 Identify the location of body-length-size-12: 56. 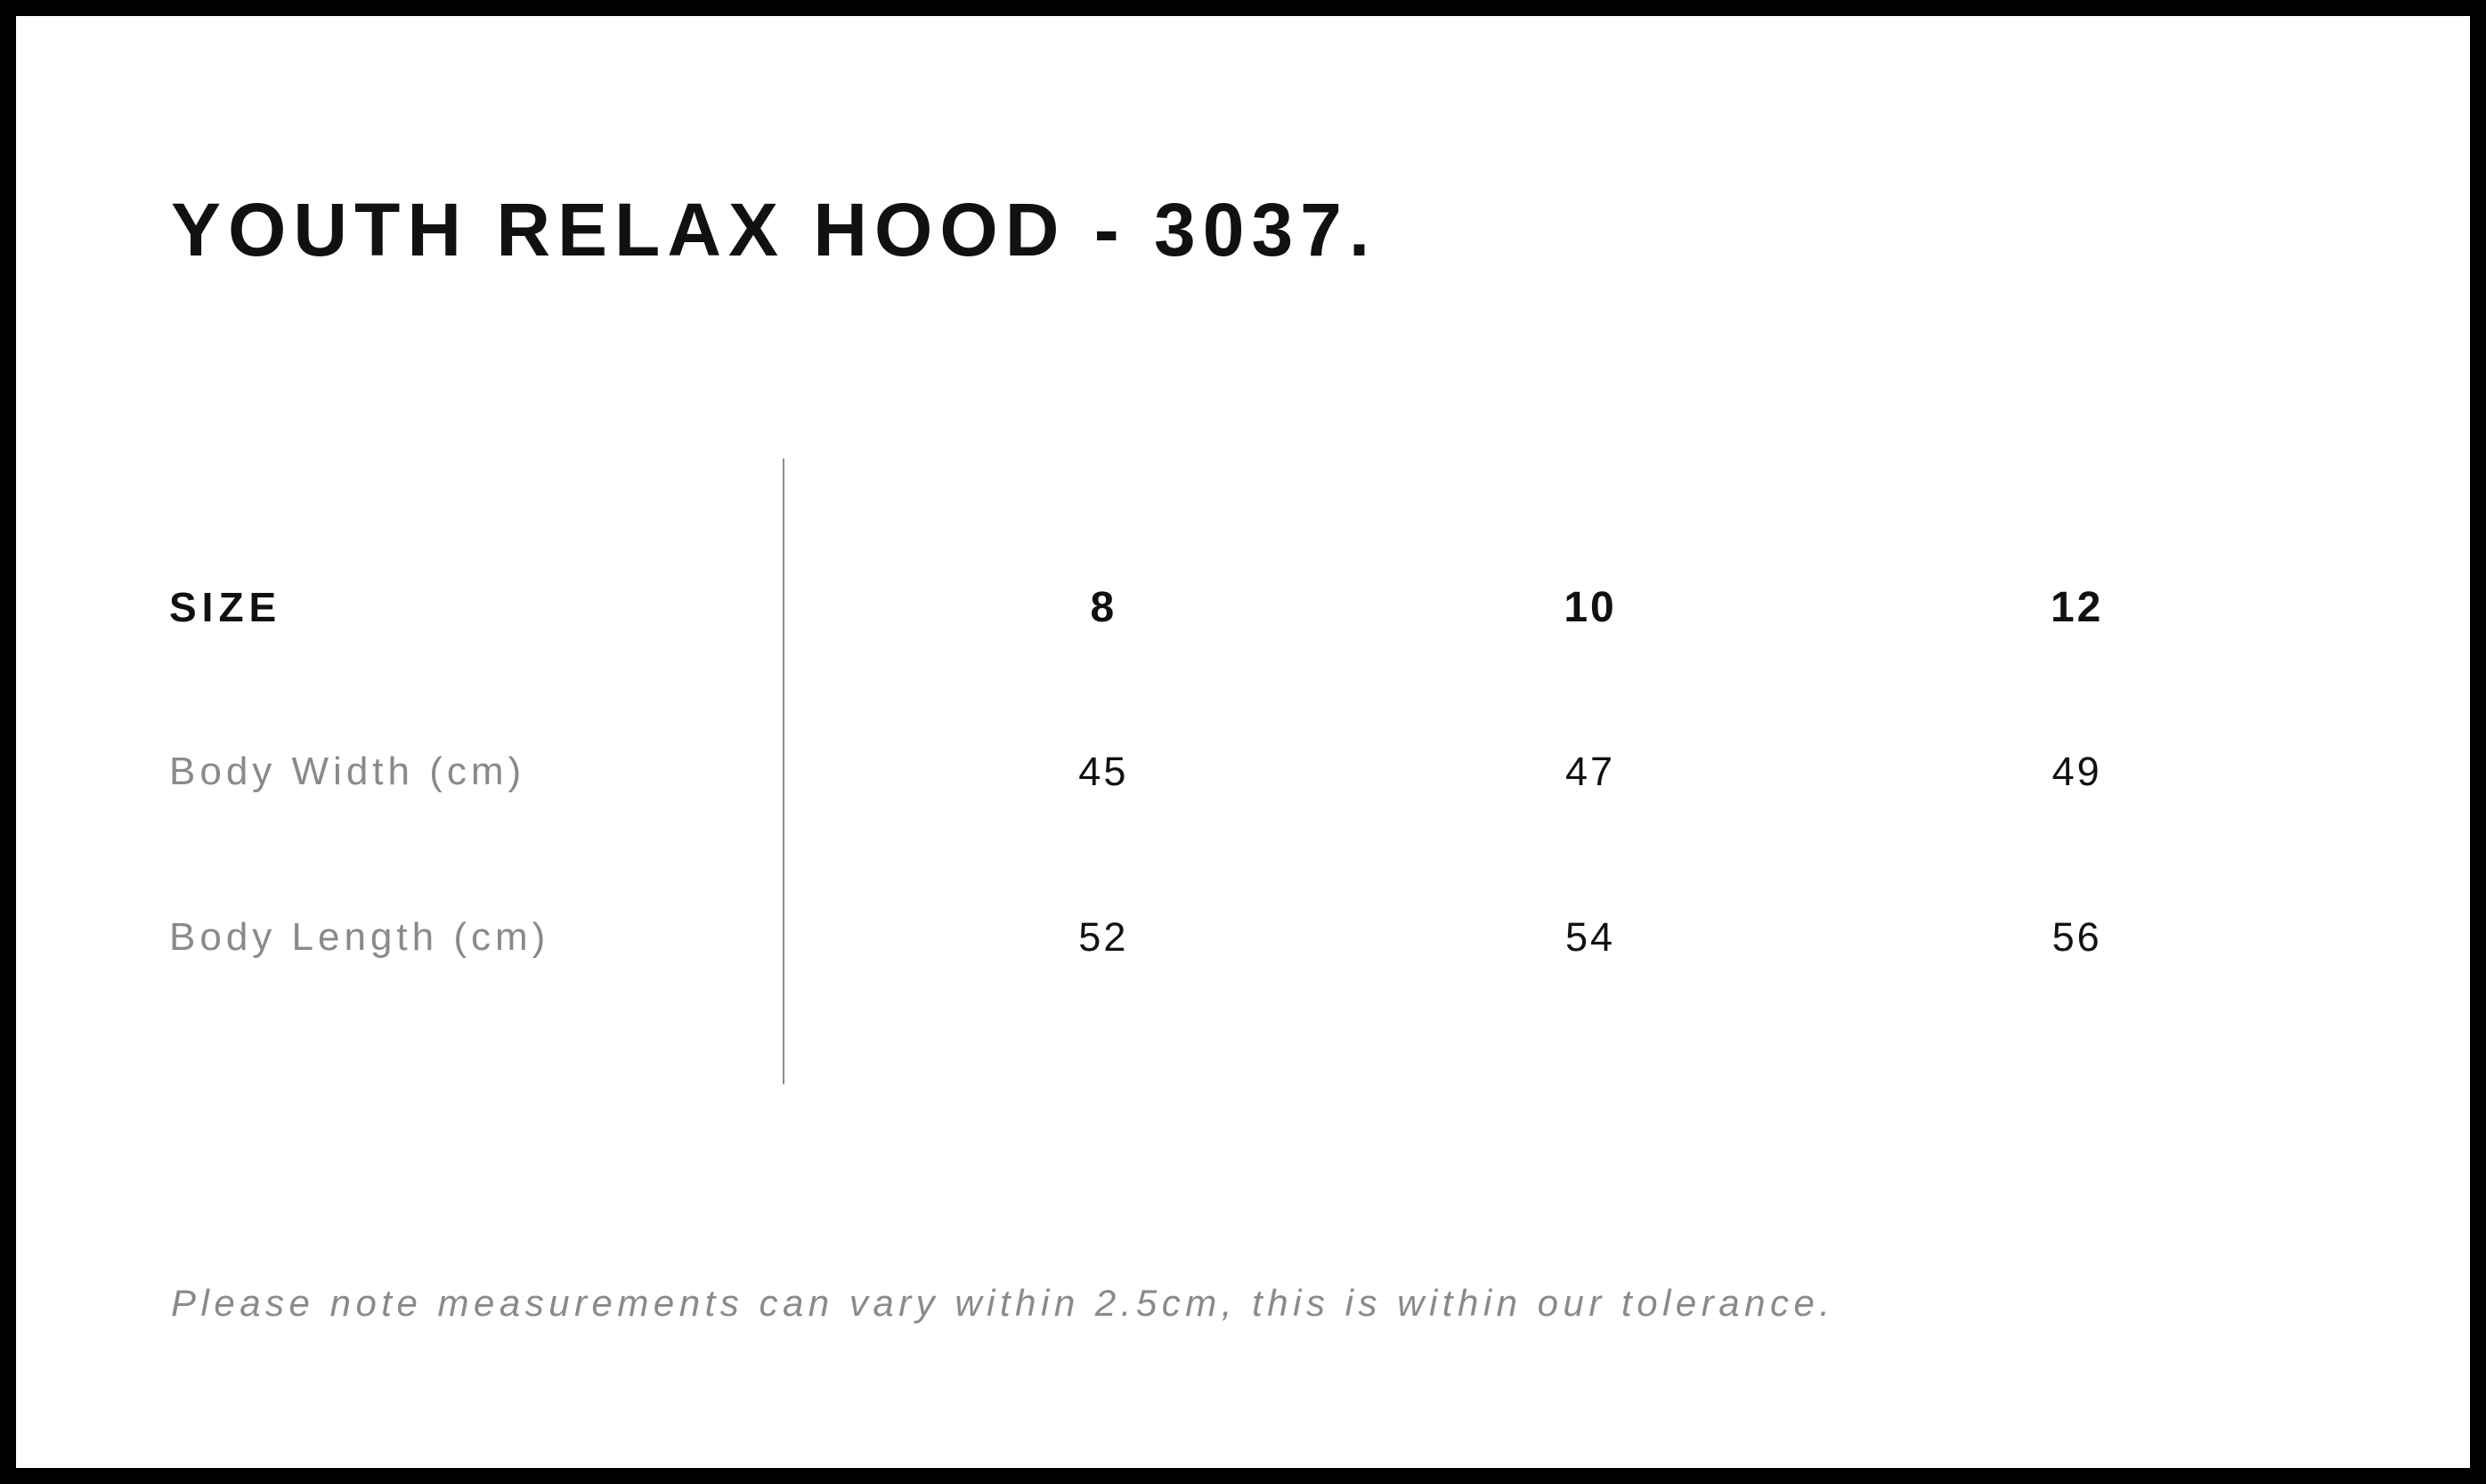
(2076, 937).